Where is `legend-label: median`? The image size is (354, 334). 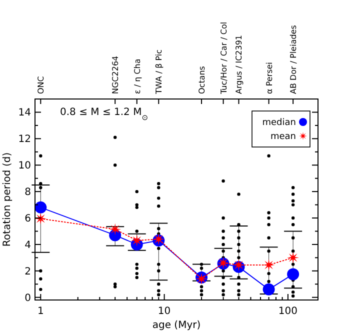 legend-label: median is located at coordinates (279, 123).